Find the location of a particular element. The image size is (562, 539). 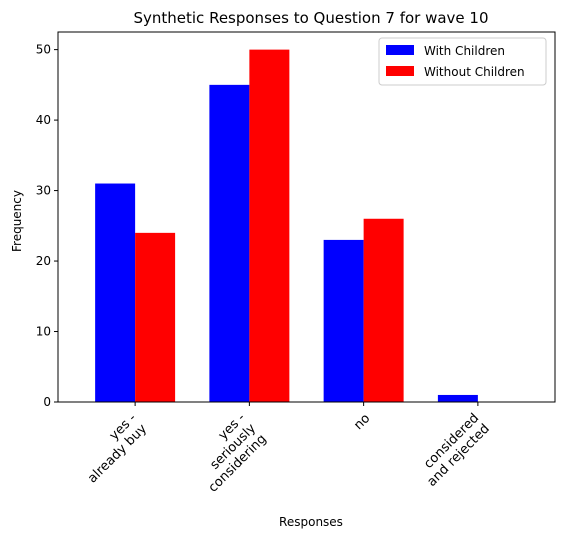

legend-box is located at coordinates (462, 61).